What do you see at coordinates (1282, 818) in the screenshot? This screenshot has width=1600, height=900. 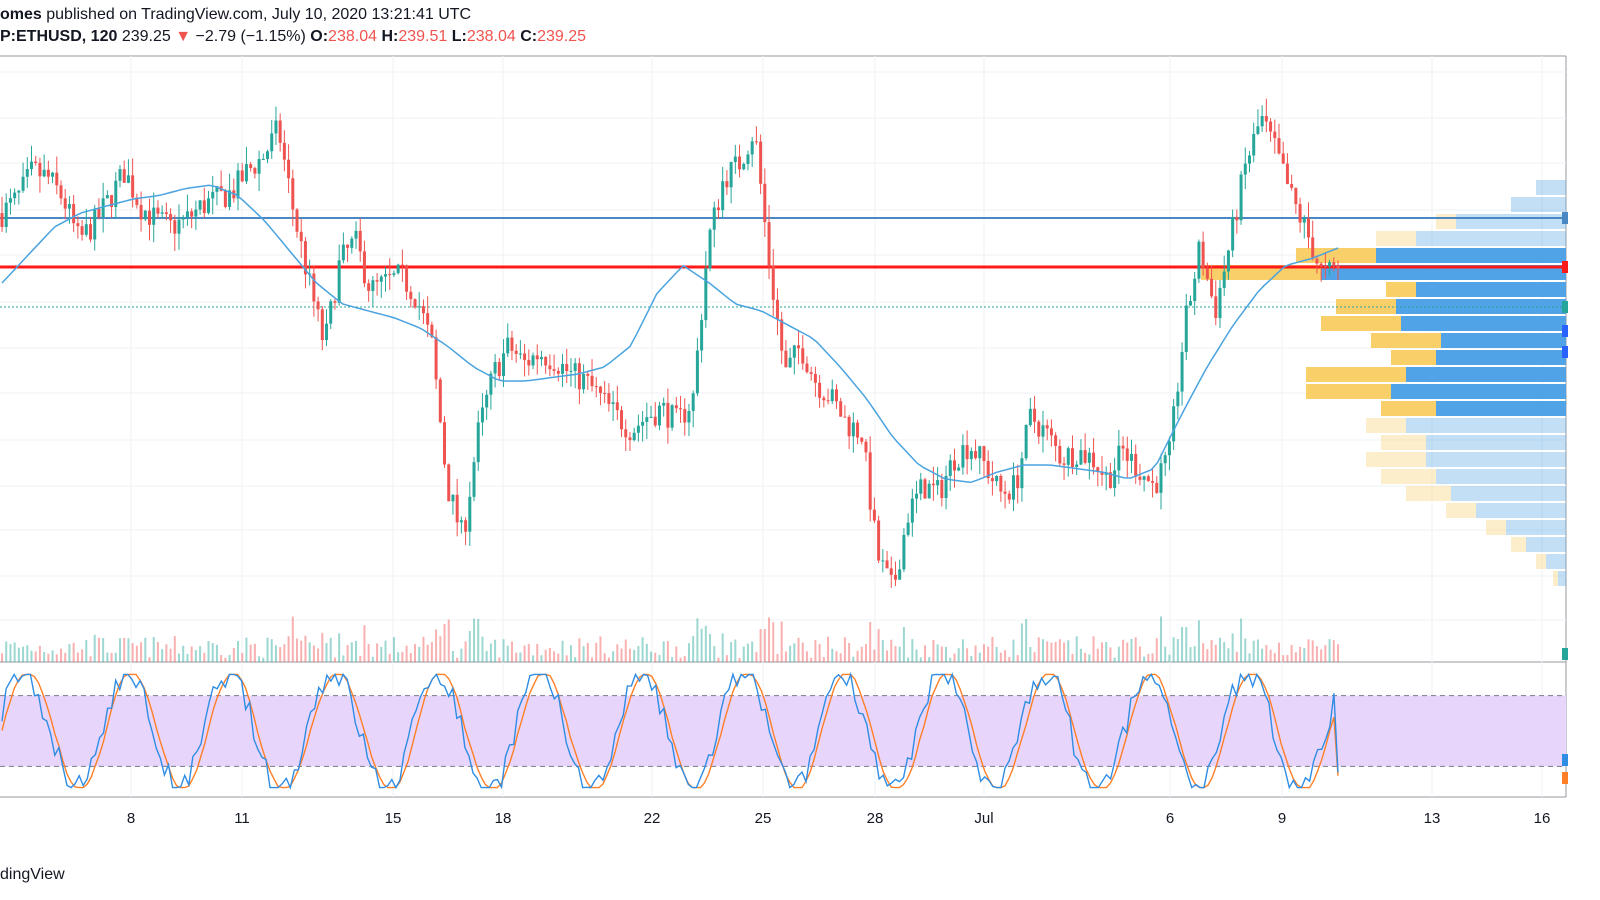 I see `x-tick-label: 9` at bounding box center [1282, 818].